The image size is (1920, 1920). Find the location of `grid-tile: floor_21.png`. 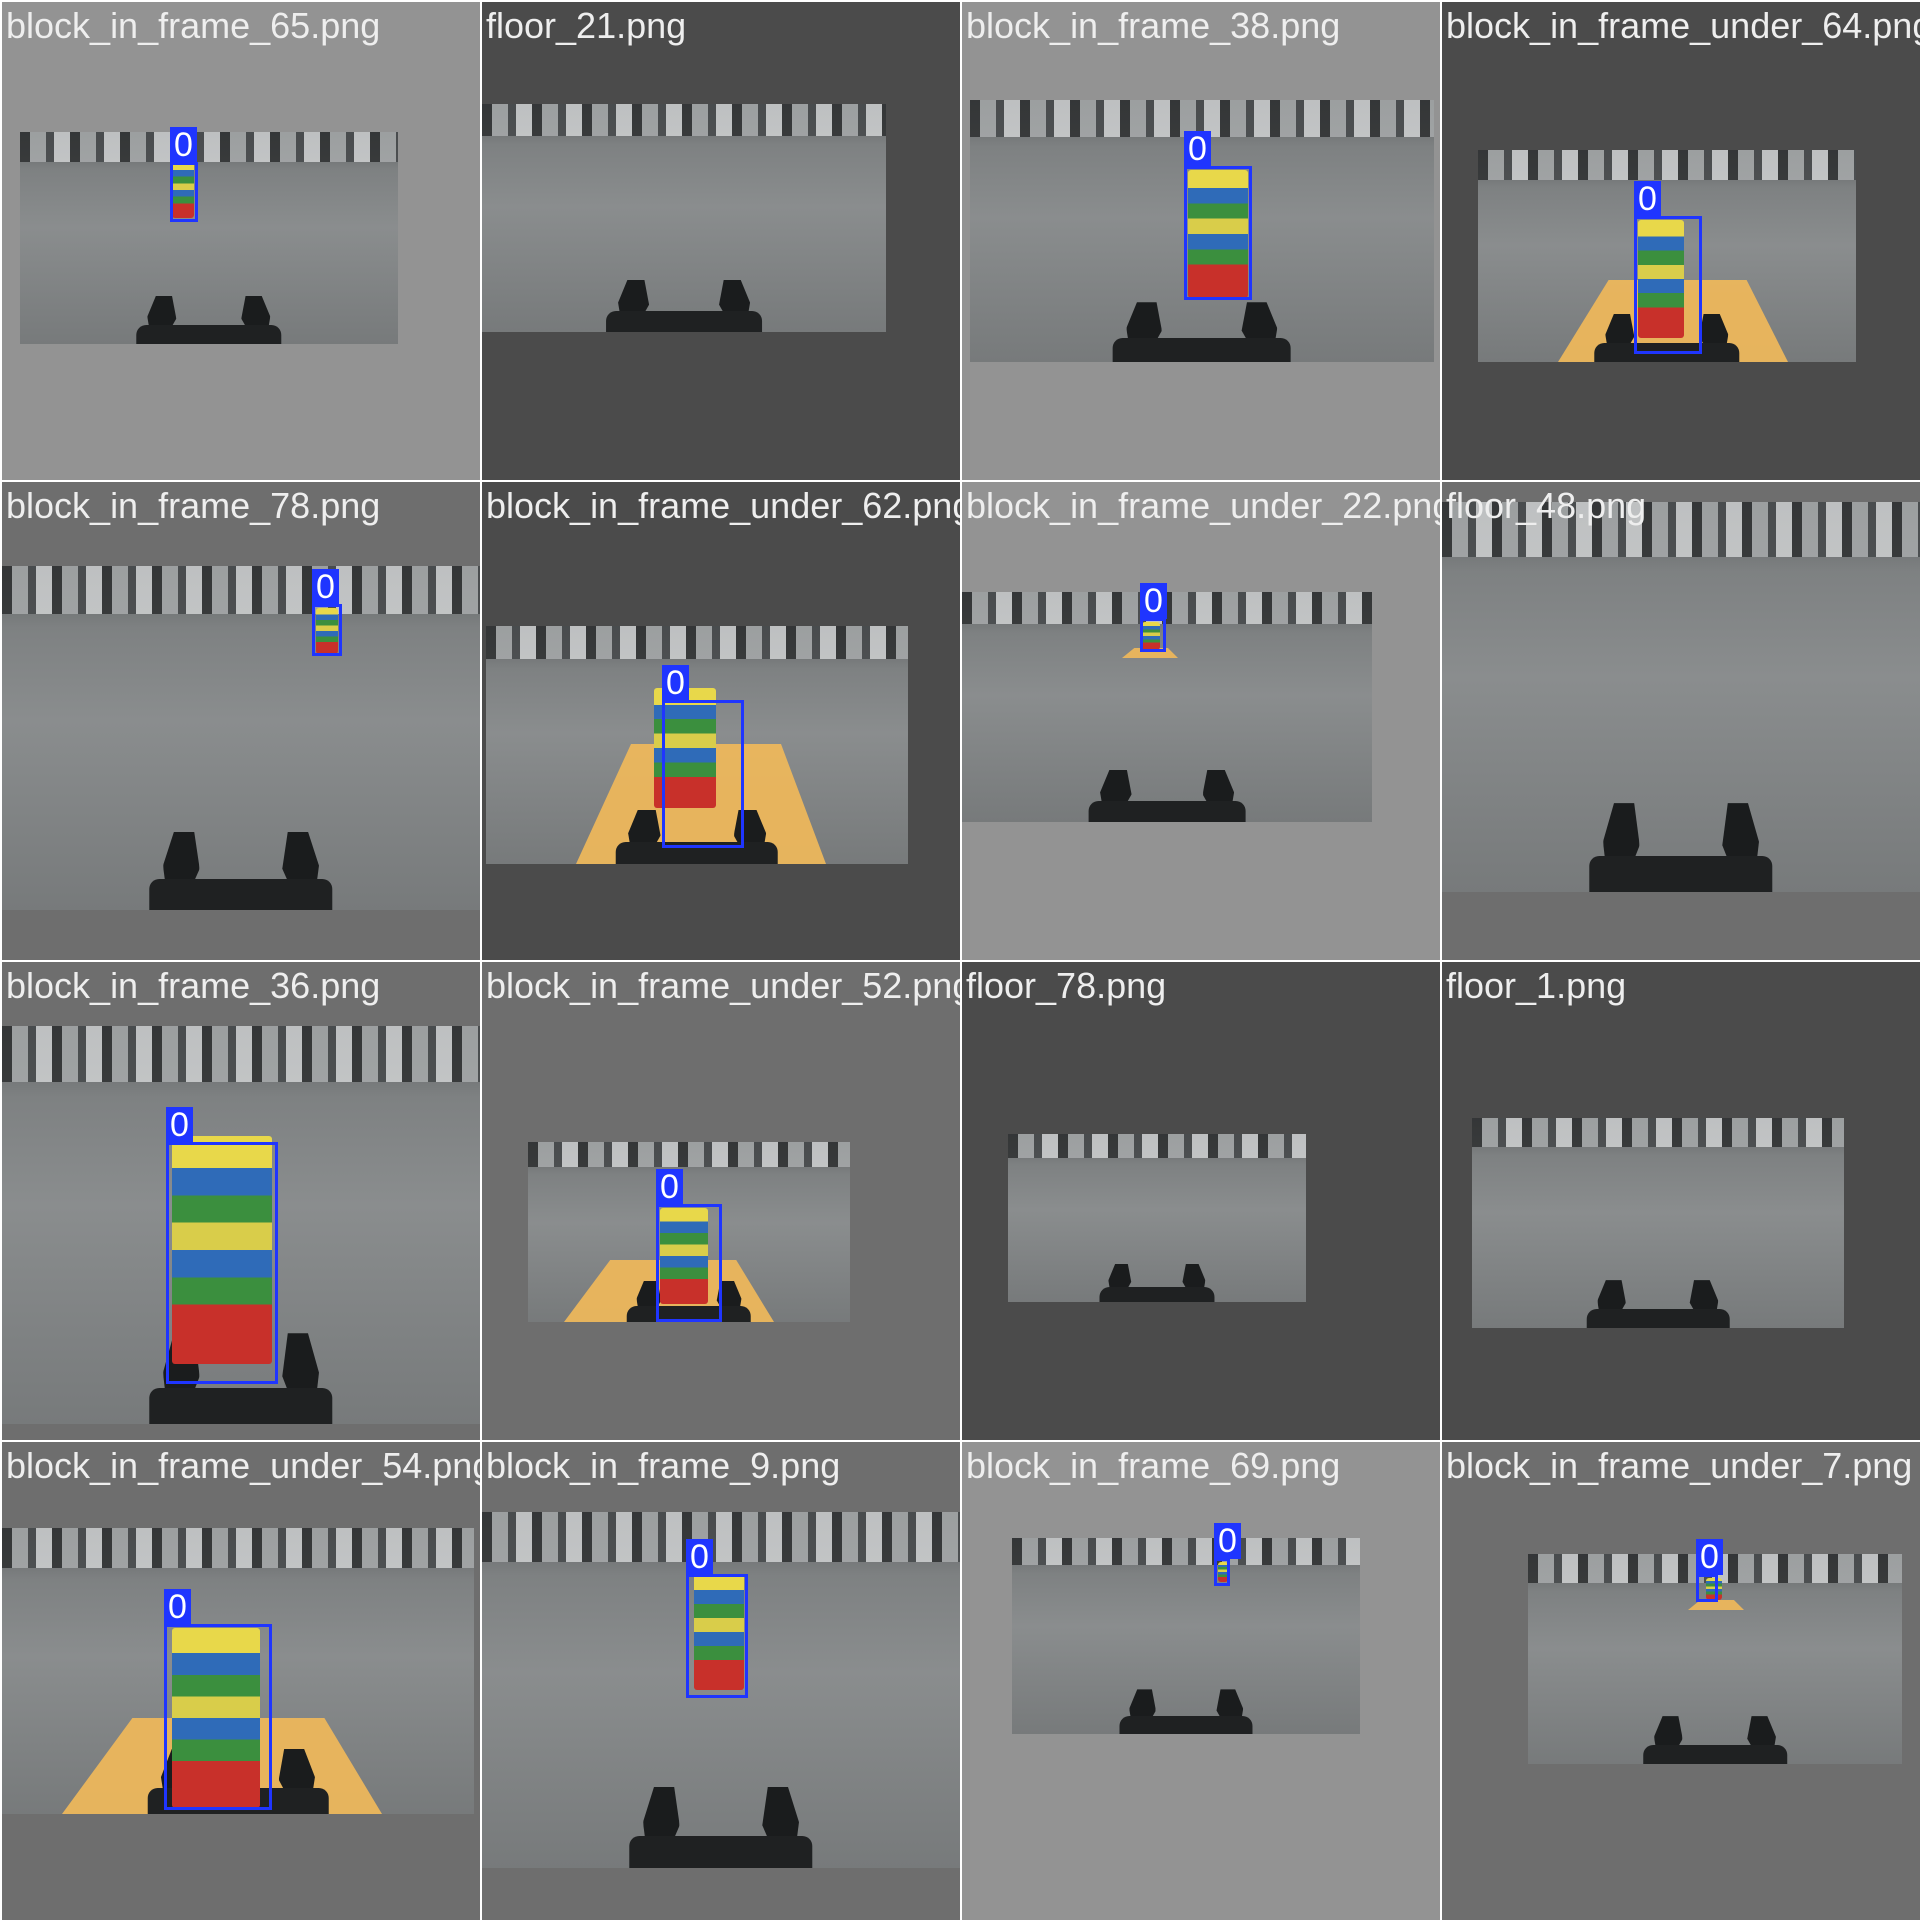

grid-tile: floor_21.png is located at coordinates (721, 241).